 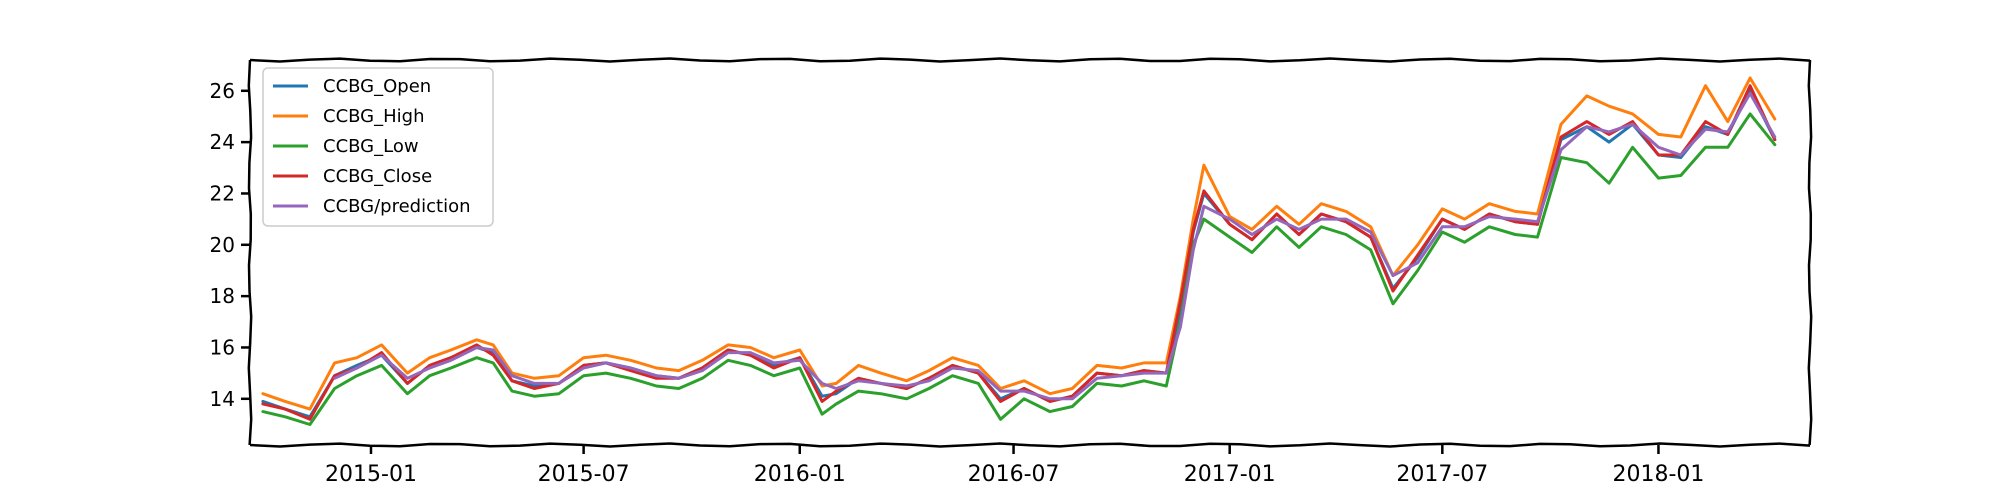 What do you see at coordinates (377, 176) in the screenshot?
I see `legend-label: CCBG_Close` at bounding box center [377, 176].